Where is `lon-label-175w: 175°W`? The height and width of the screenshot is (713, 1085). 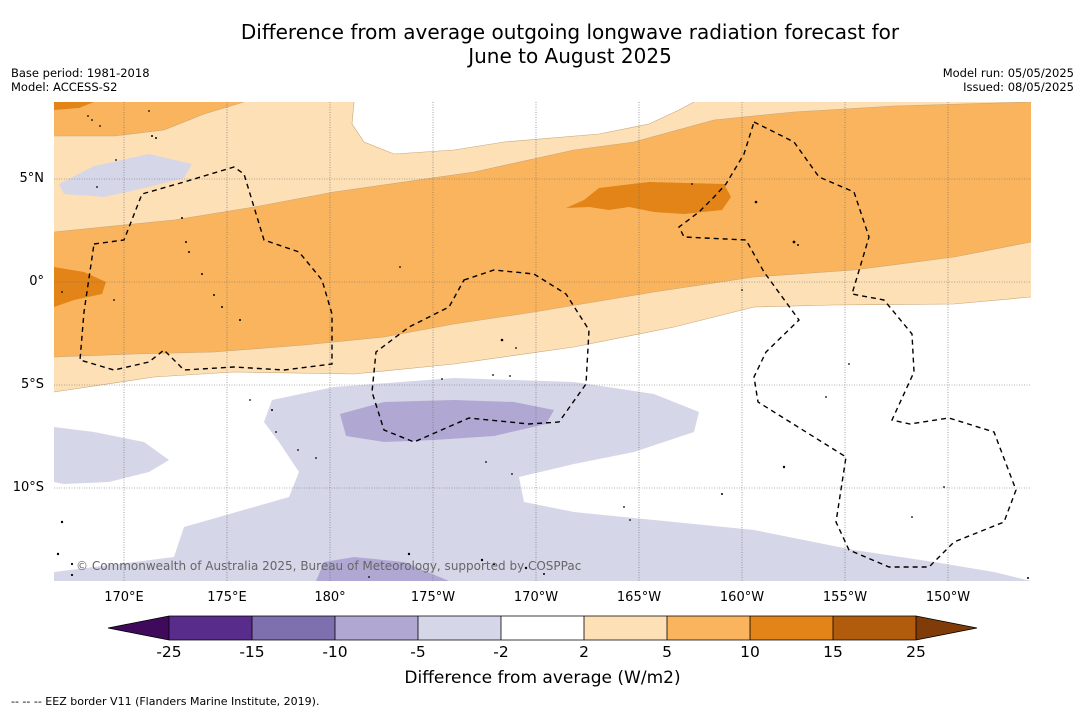 lon-label-175w: 175°W is located at coordinates (433, 597).